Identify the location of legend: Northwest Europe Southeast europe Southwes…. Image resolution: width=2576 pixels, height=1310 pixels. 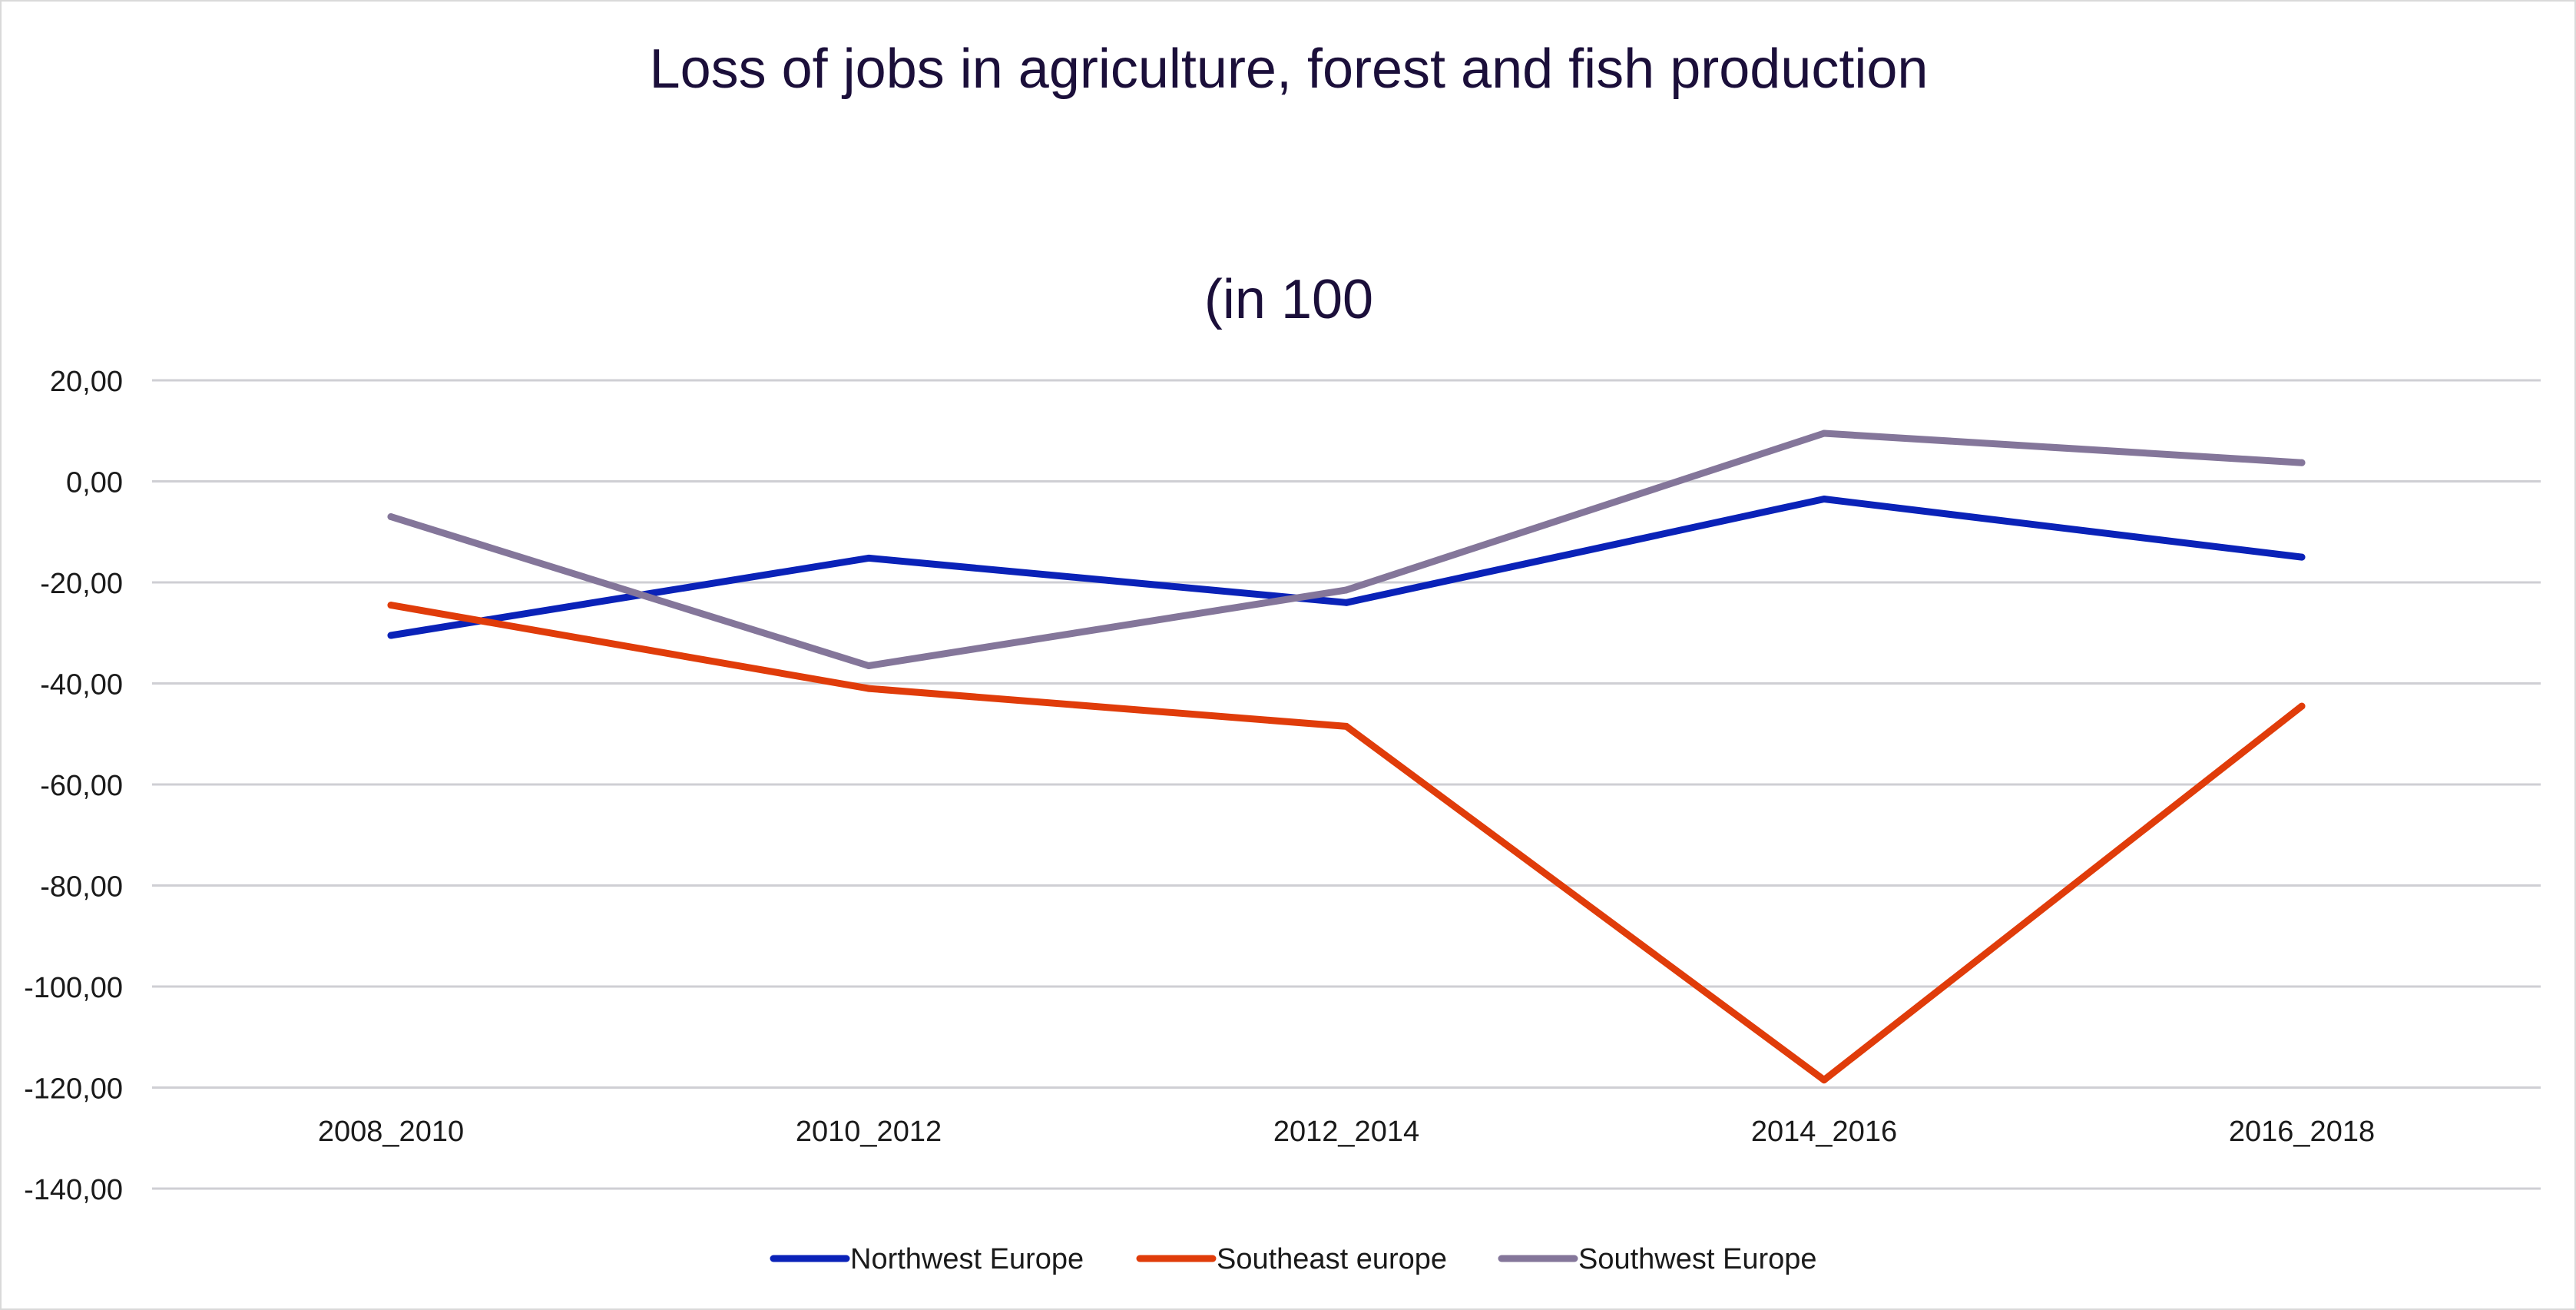
(1293, 1259).